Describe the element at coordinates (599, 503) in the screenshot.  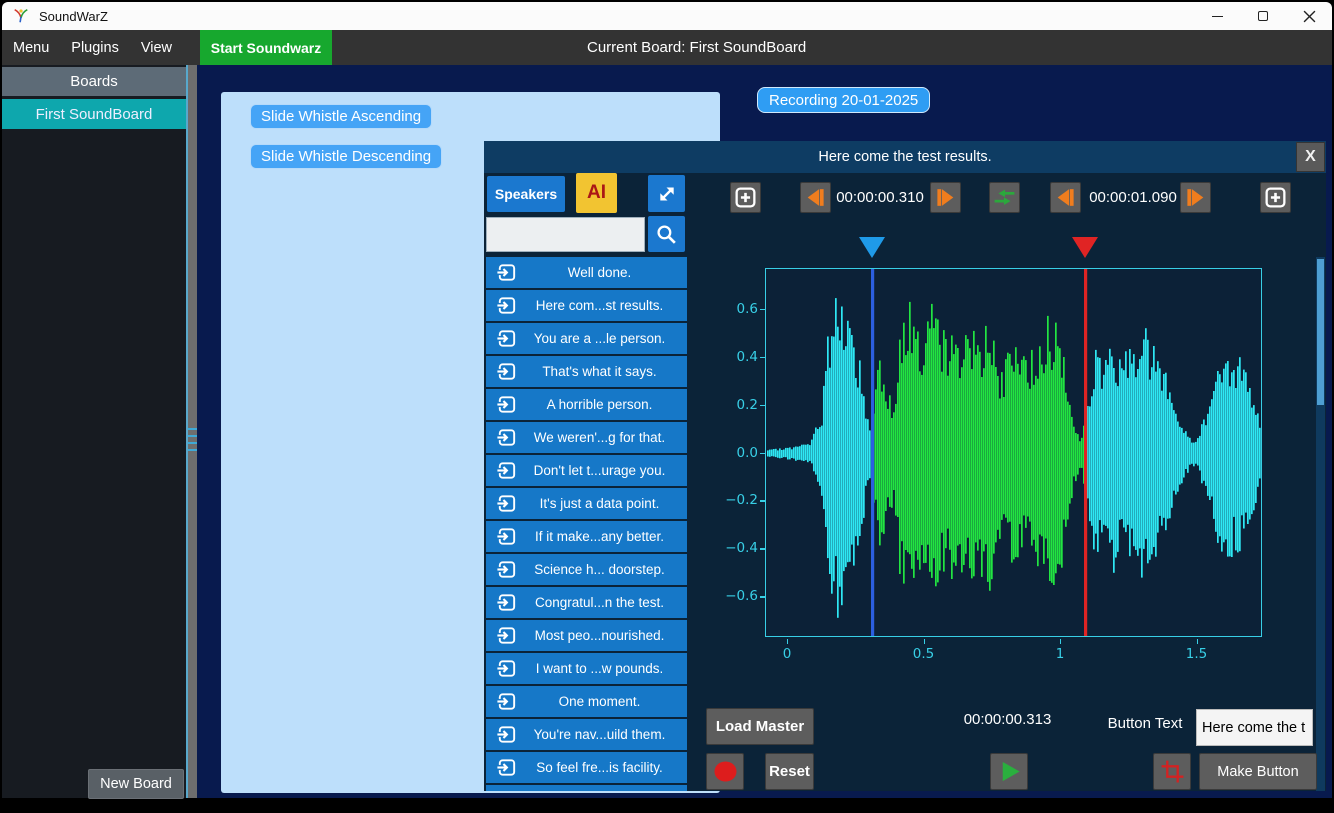
I see `clip-label: It's just a data point.` at that location.